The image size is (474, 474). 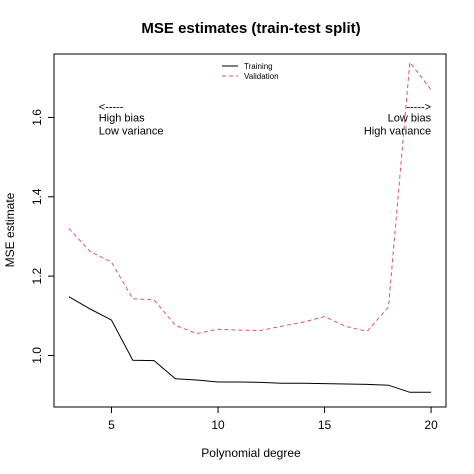 I want to click on y-tick-label: 1.0, so click(x=37, y=355).